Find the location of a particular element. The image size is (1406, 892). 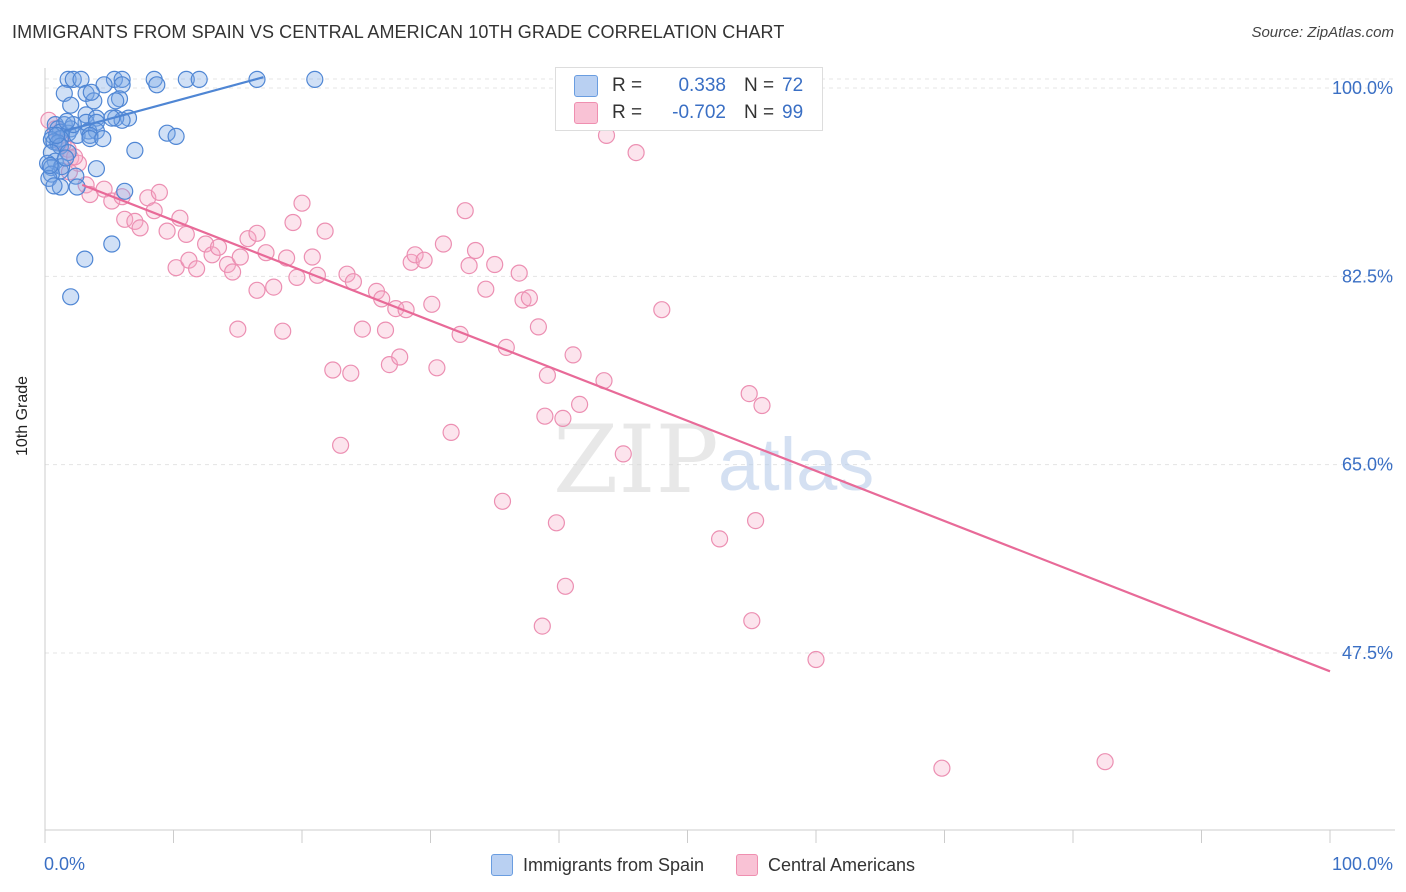

legend-n-value: 72 is located at coordinates (793, 85).